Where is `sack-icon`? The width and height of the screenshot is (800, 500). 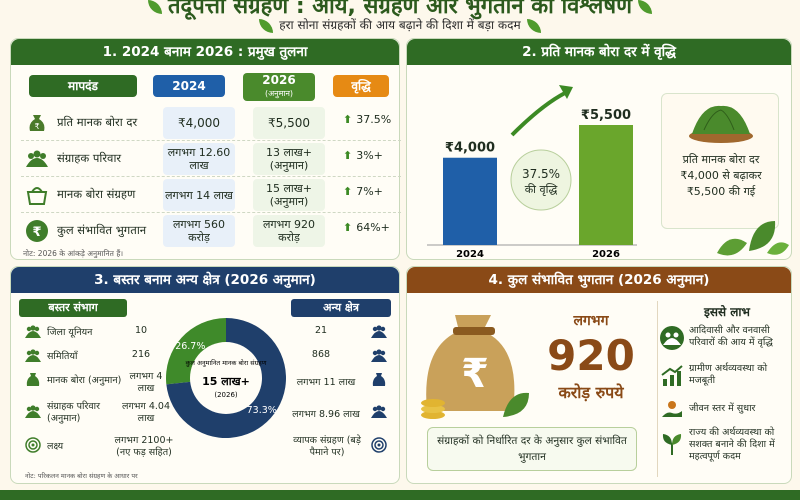
sack-icon is located at coordinates (33, 379).